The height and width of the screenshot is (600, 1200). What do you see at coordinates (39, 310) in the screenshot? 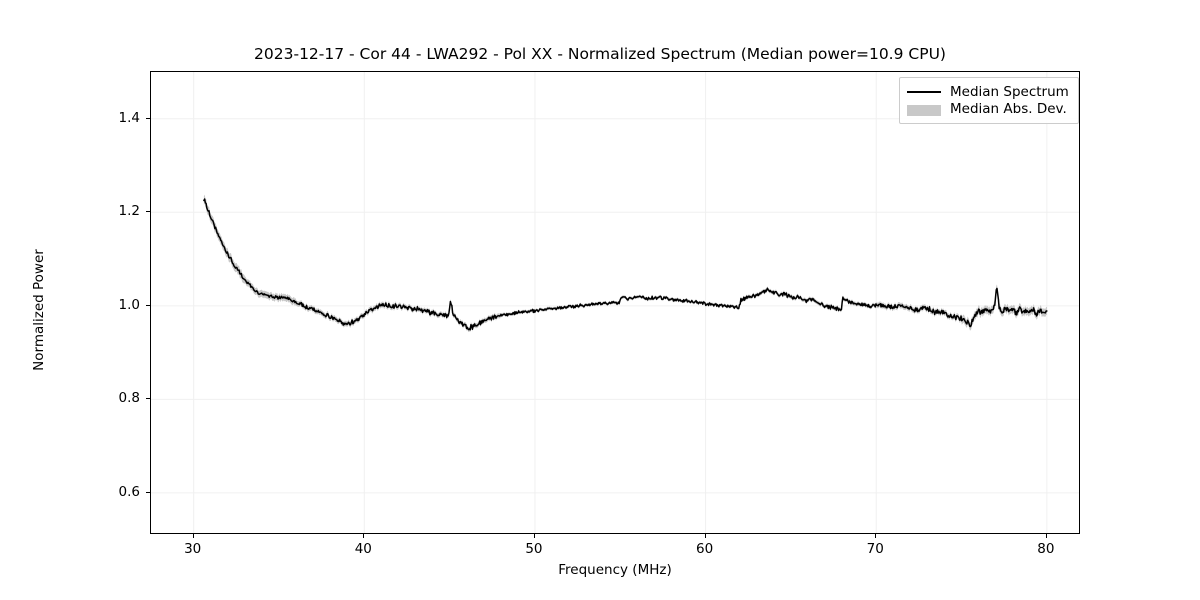
I see `y-axis-label: Normalized Power` at bounding box center [39, 310].